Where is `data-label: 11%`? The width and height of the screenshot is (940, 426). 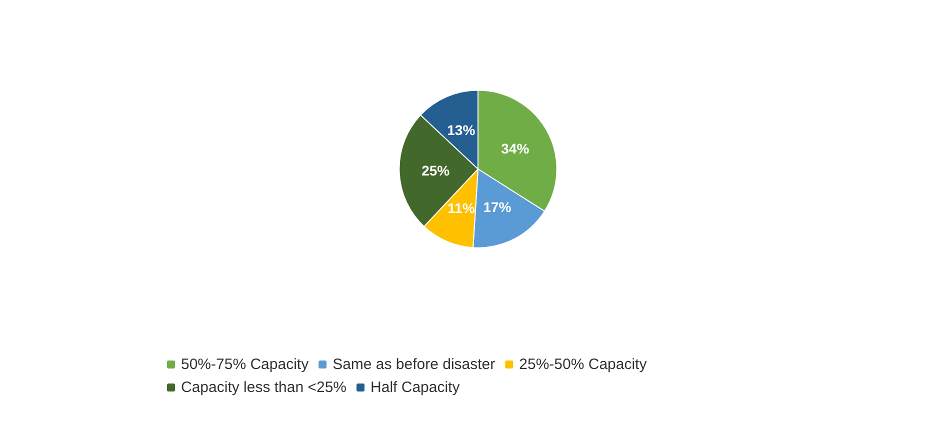
data-label: 11% is located at coordinates (462, 208).